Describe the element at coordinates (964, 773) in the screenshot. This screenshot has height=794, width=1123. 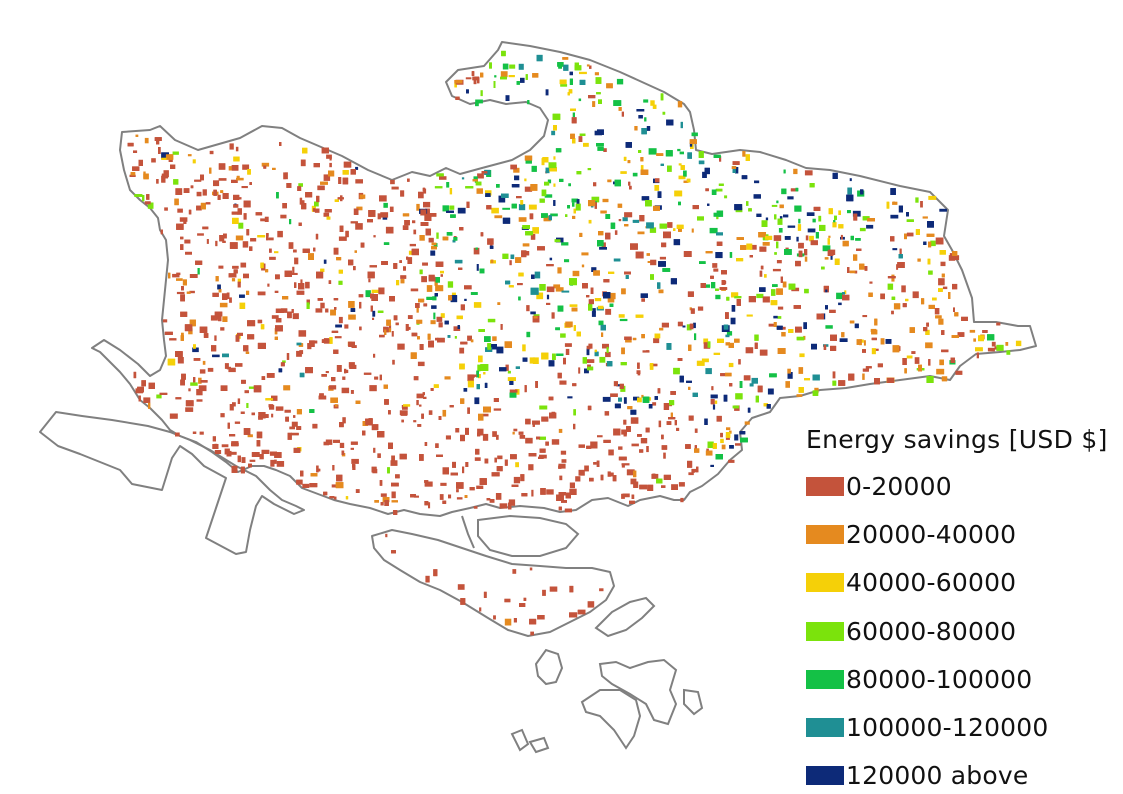
I see `legend-item: 120000 above` at that location.